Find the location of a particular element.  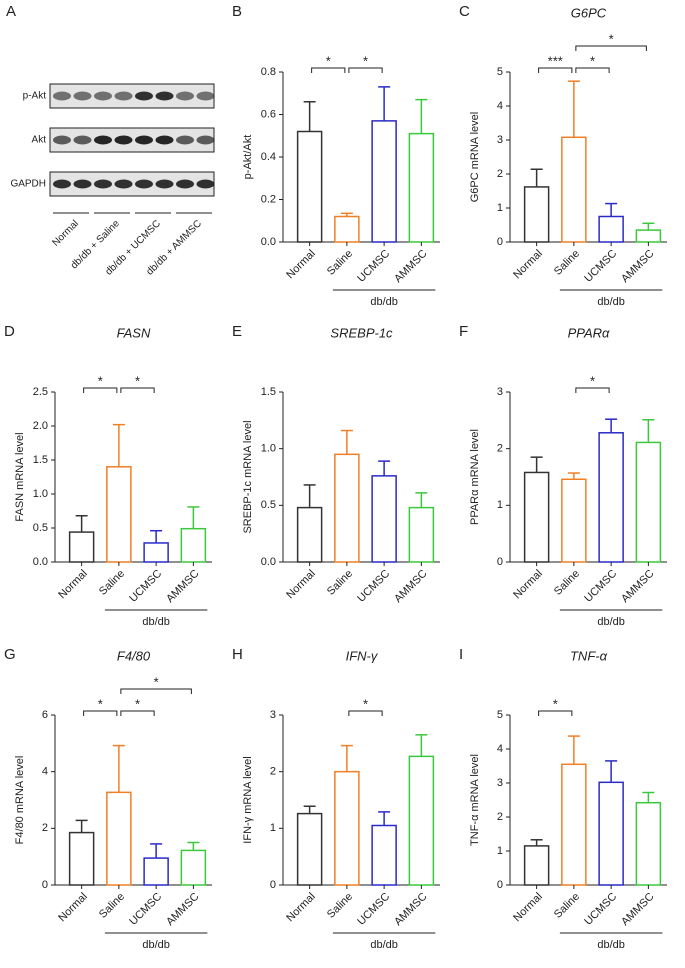

y-axis-label: IFN-γ mRNA level is located at coordinates (248, 799).